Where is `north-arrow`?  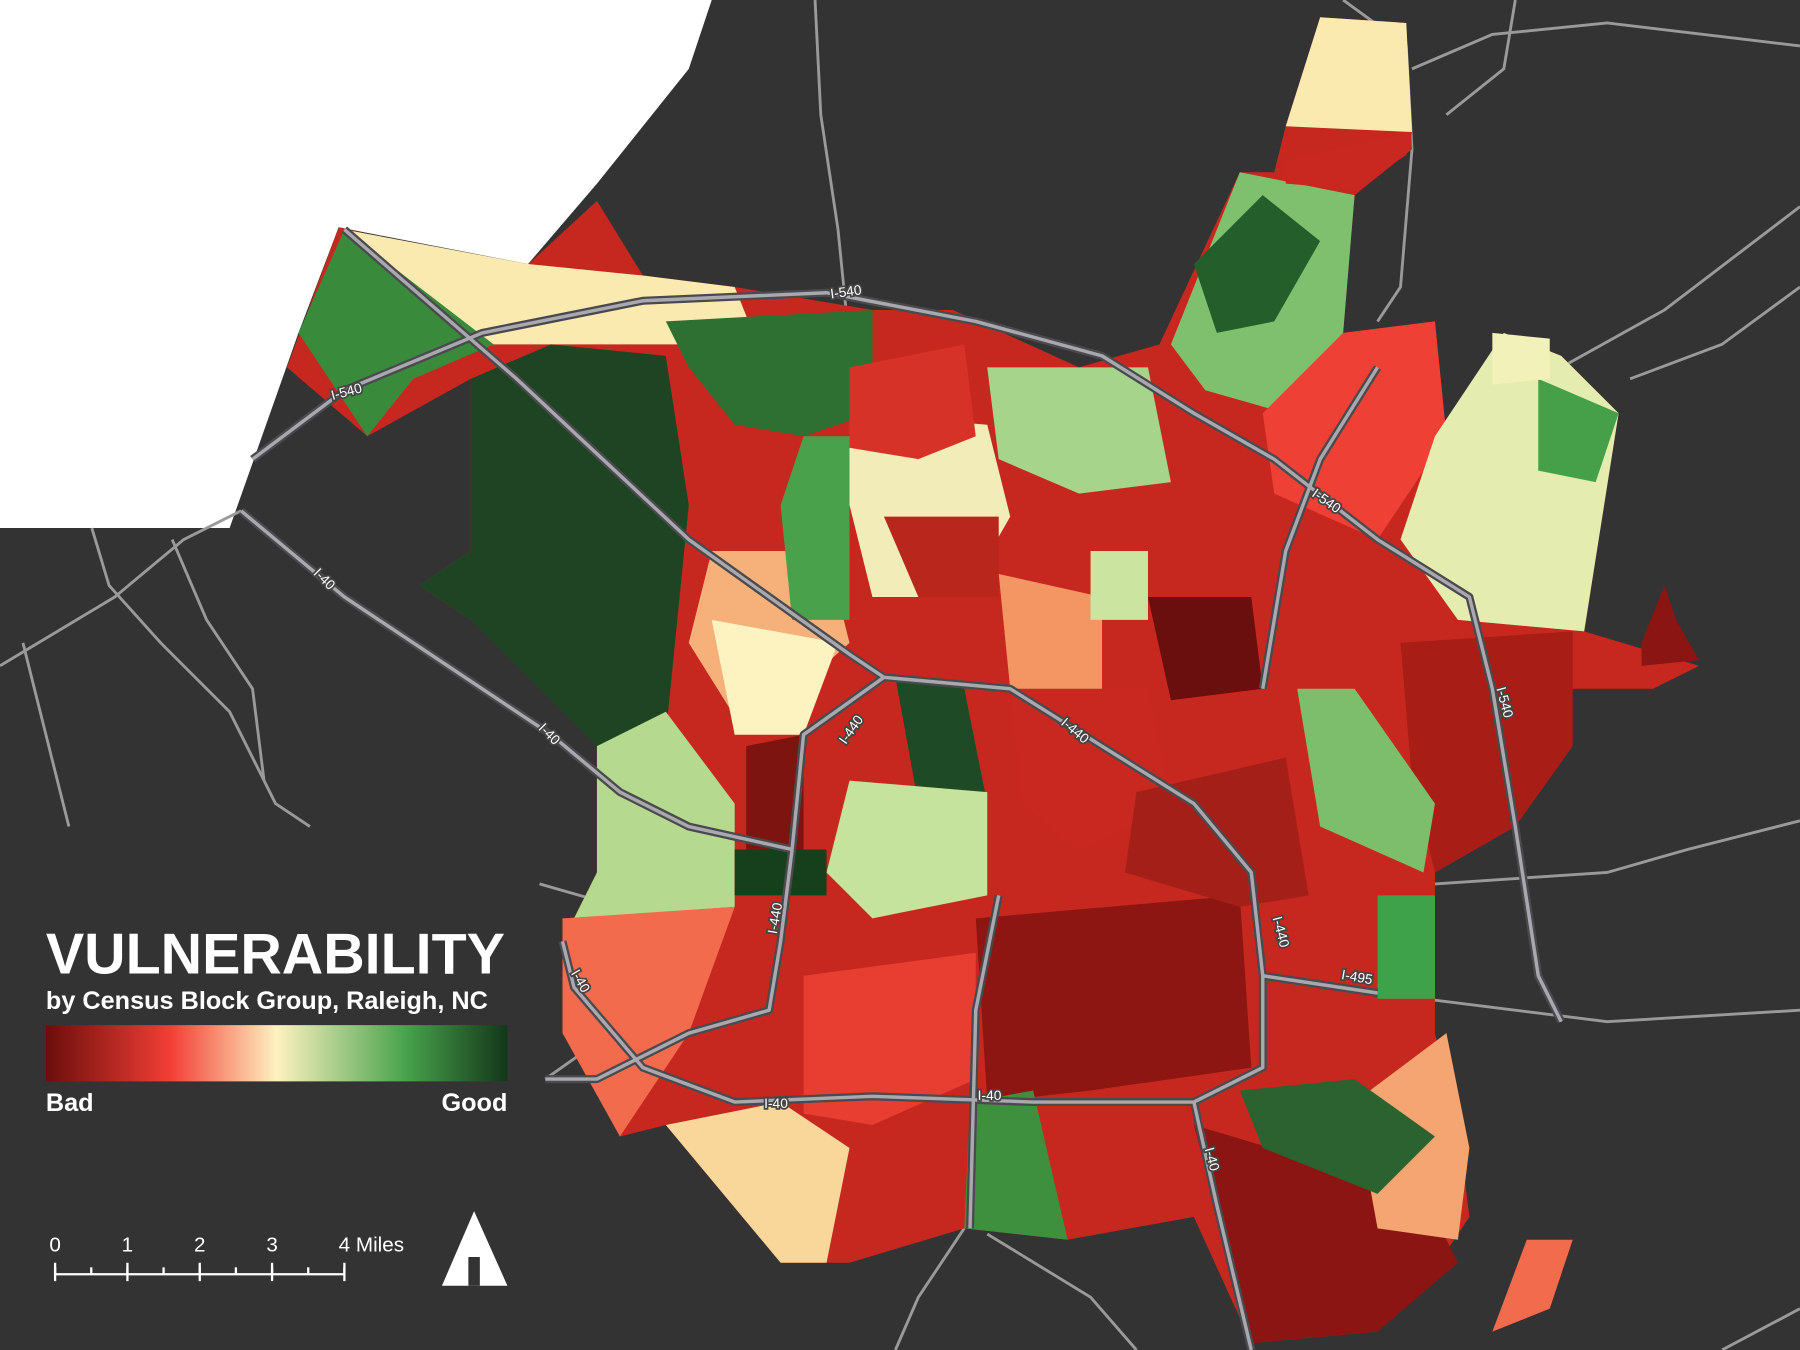
north-arrow is located at coordinates (474, 1248).